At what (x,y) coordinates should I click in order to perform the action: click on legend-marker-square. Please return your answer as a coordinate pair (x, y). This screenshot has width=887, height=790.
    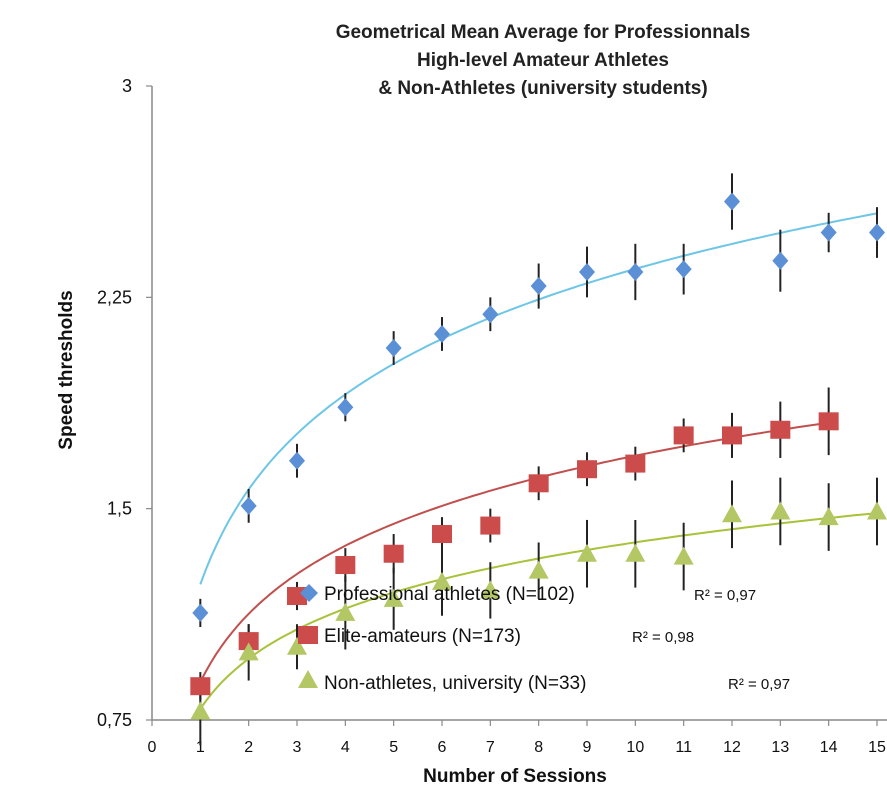
    Looking at the image, I should click on (308, 635).